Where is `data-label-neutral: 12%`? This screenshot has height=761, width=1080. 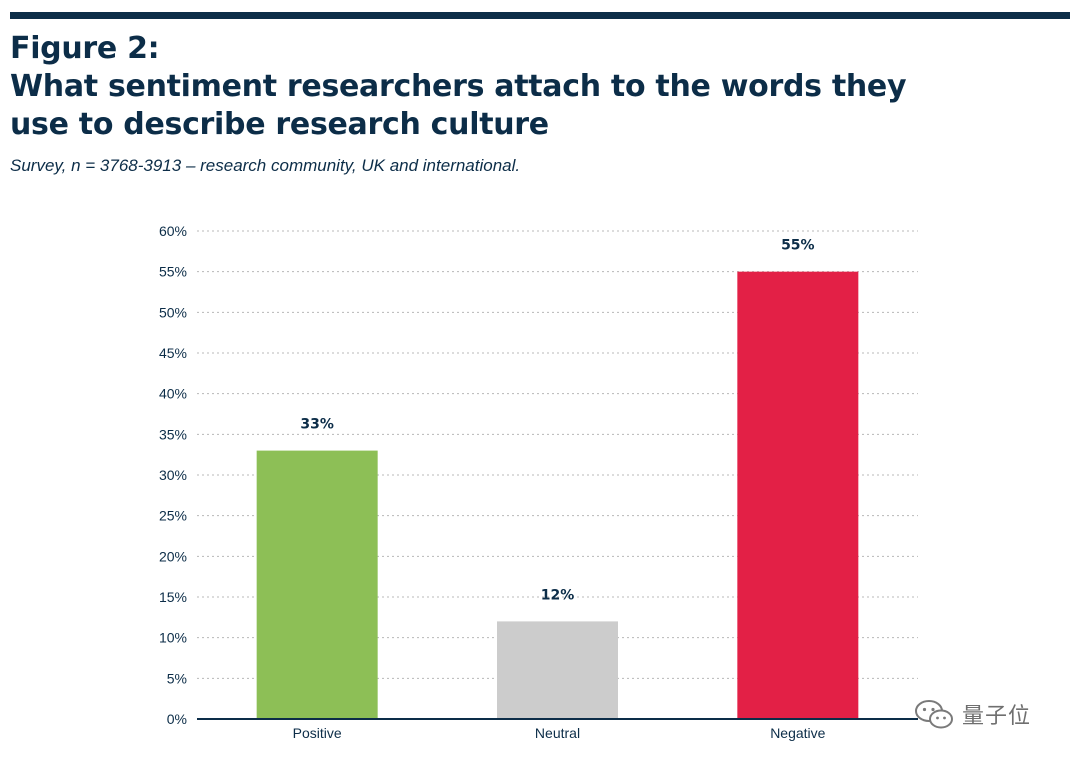
data-label-neutral: 12% is located at coordinates (558, 595).